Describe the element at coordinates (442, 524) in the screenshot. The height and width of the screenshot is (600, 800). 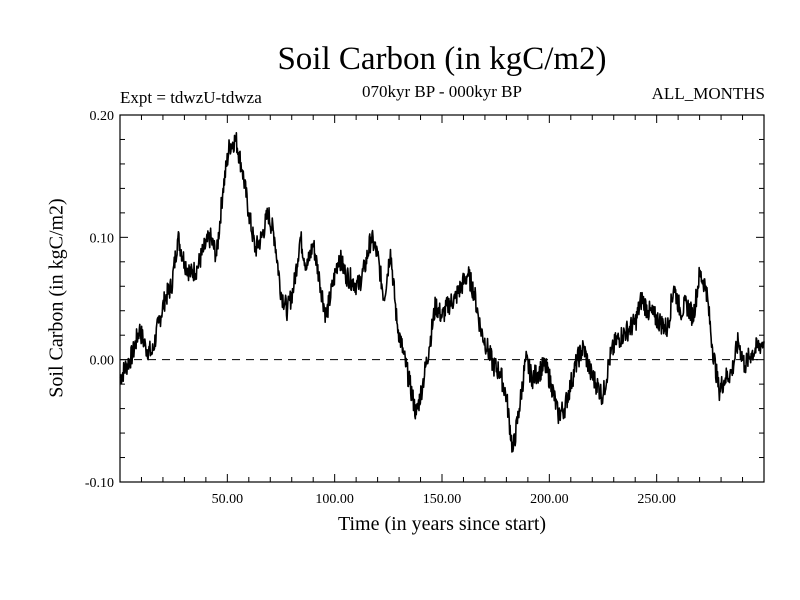
I see `x-axis-label: Time (in years since start)` at that location.